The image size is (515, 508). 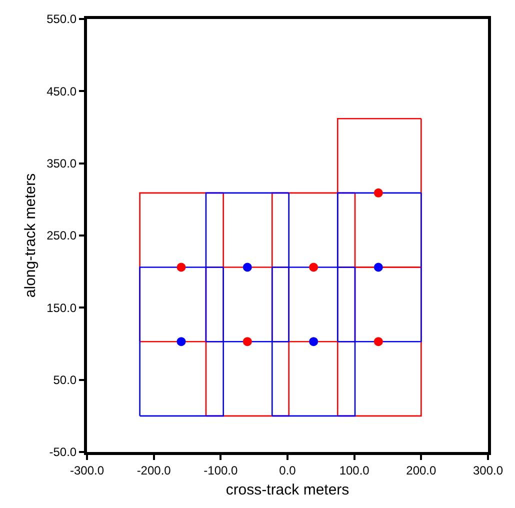 What do you see at coordinates (61, 235) in the screenshot?
I see `y-tick-label: 250.0` at bounding box center [61, 235].